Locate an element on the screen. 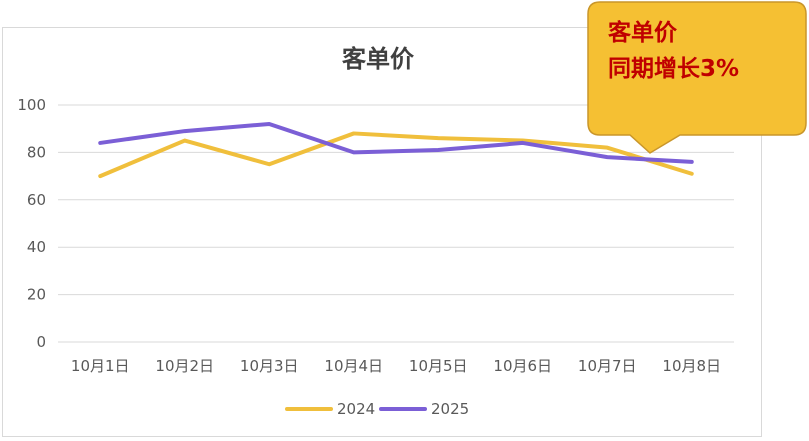 The image size is (809, 441). y-tick-label: 20 is located at coordinates (36, 295).